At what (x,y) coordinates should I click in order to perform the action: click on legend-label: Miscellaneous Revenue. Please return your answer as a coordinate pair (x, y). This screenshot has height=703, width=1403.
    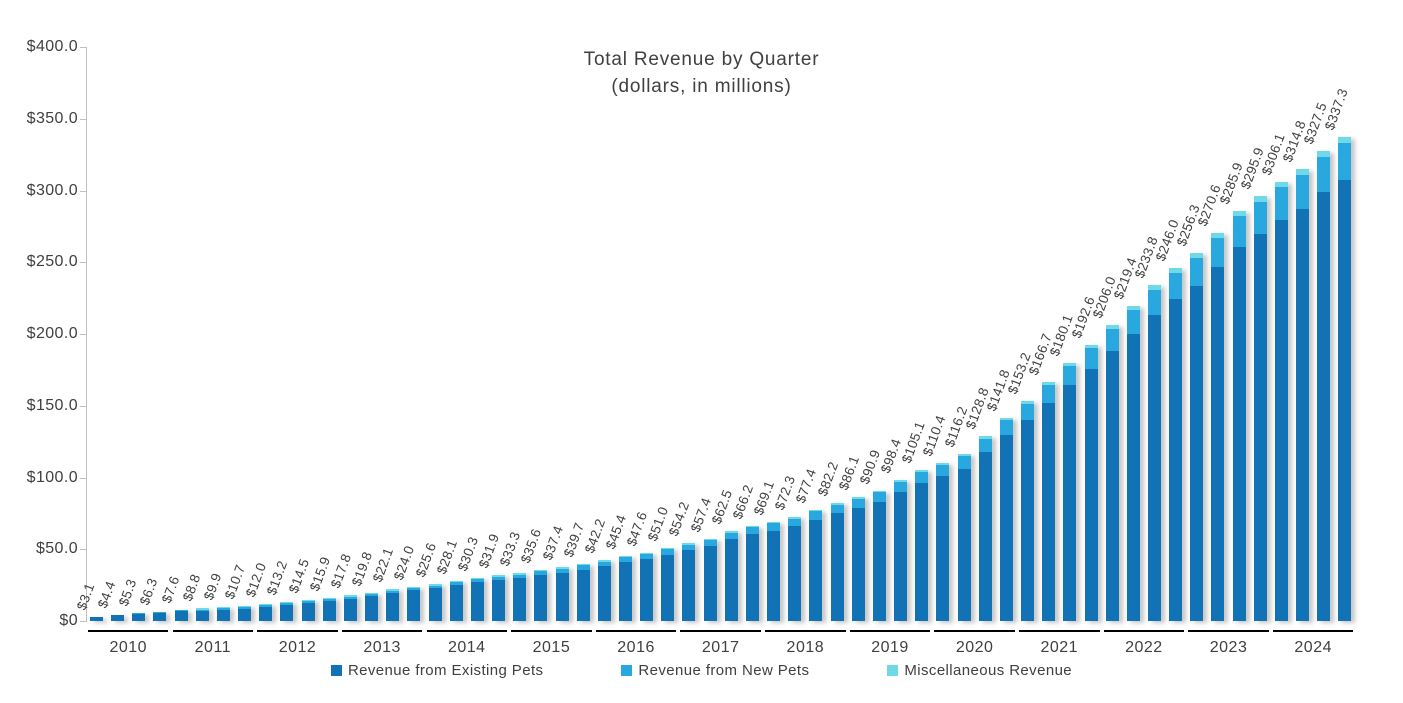
    Looking at the image, I should click on (988, 670).